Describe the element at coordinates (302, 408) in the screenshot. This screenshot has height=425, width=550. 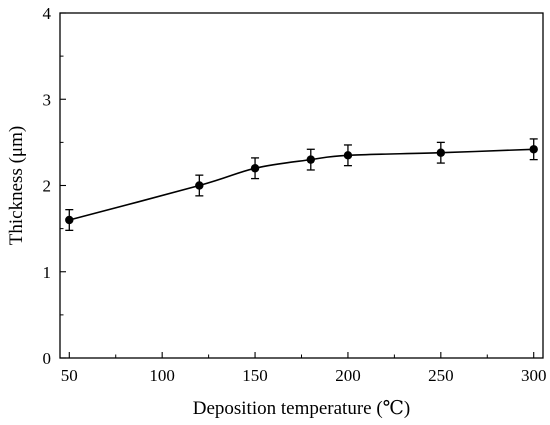
I see `x-axis-title: Deposition temperature (℃)` at that location.